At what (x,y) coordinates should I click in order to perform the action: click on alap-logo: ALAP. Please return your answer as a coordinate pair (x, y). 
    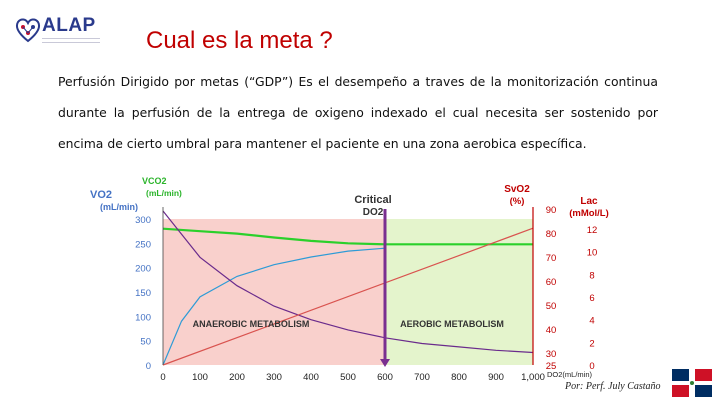
    Looking at the image, I should click on (57, 31).